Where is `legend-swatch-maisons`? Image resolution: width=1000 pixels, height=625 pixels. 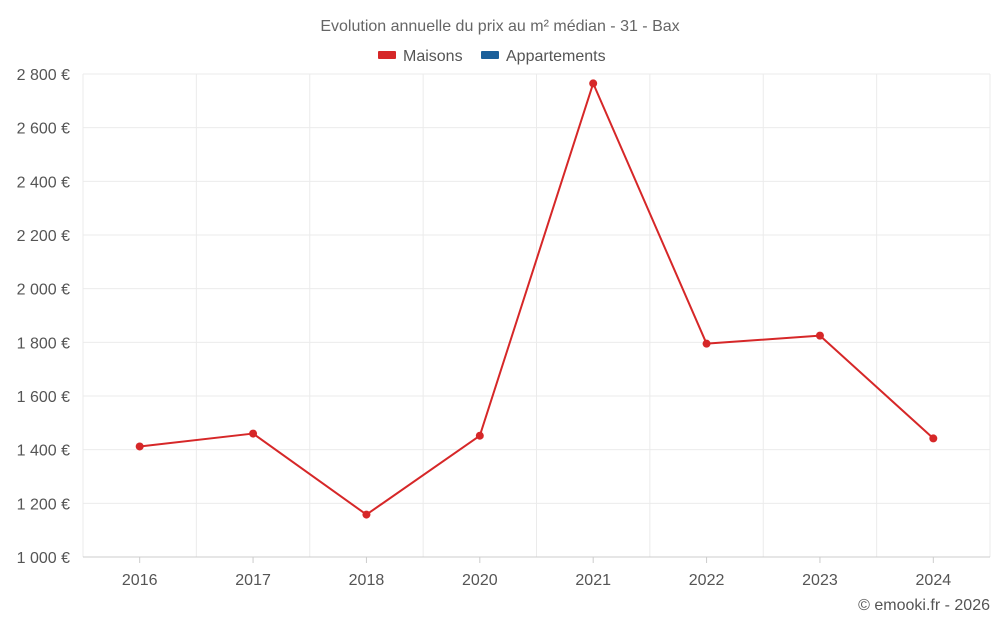
legend-swatch-maisons is located at coordinates (387, 55).